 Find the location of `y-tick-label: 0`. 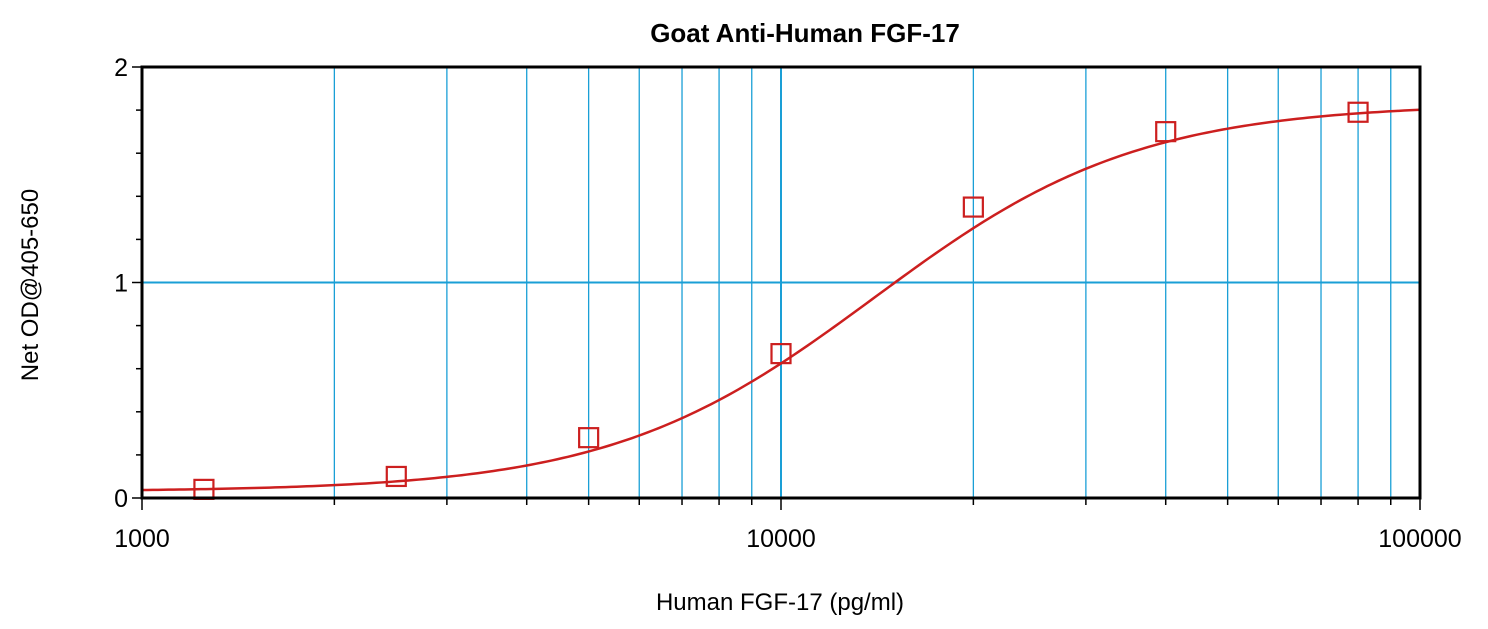

y-tick-label: 0 is located at coordinates (121, 499).